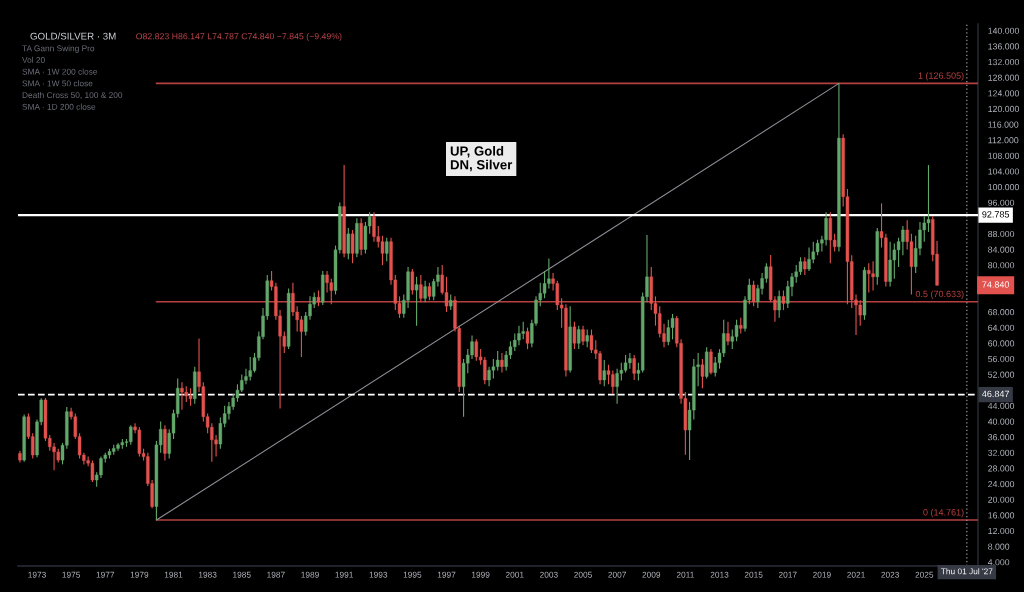 The width and height of the screenshot is (1024, 592). Describe the element at coordinates (753, 574) in the screenshot. I see `x-tick-label: 2015` at that location.